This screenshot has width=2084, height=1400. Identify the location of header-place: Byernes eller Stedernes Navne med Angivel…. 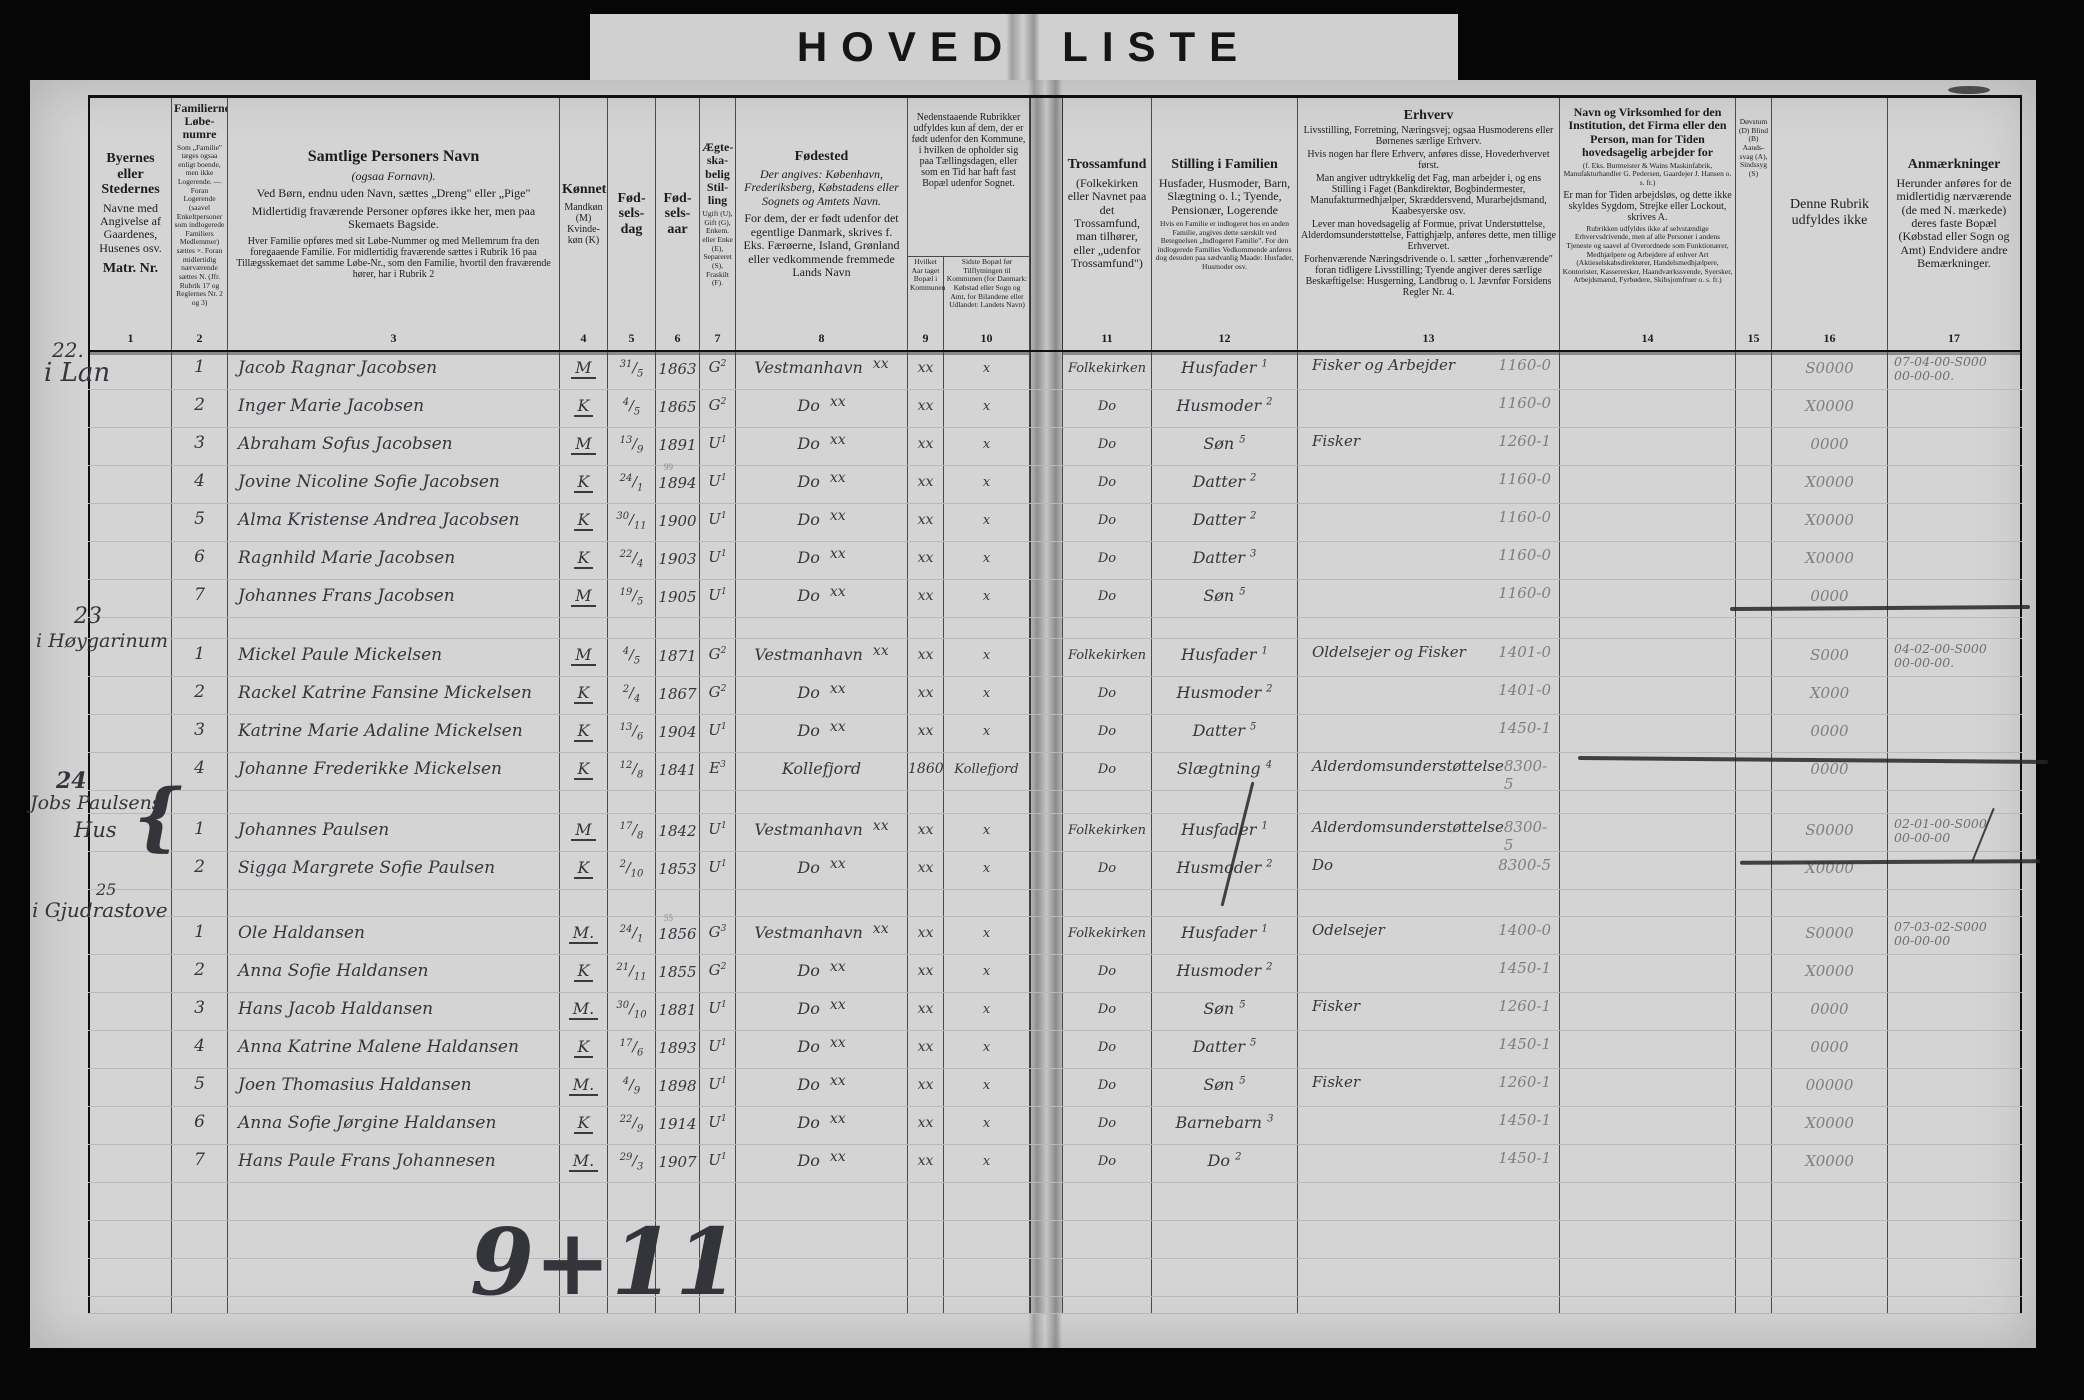
(130, 213).